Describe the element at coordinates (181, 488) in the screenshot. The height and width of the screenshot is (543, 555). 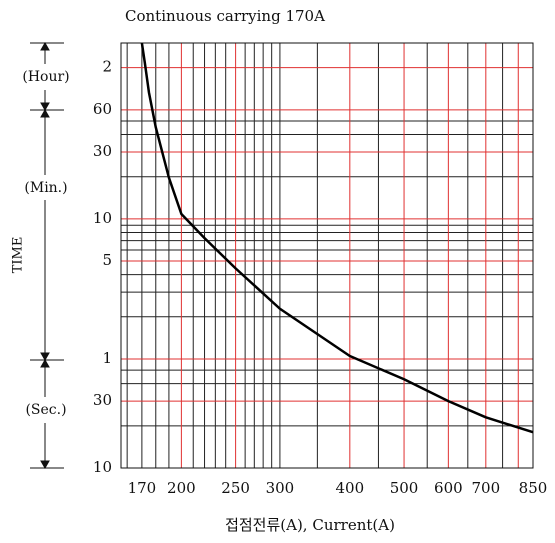
I see `x-tick-label: 200` at that location.